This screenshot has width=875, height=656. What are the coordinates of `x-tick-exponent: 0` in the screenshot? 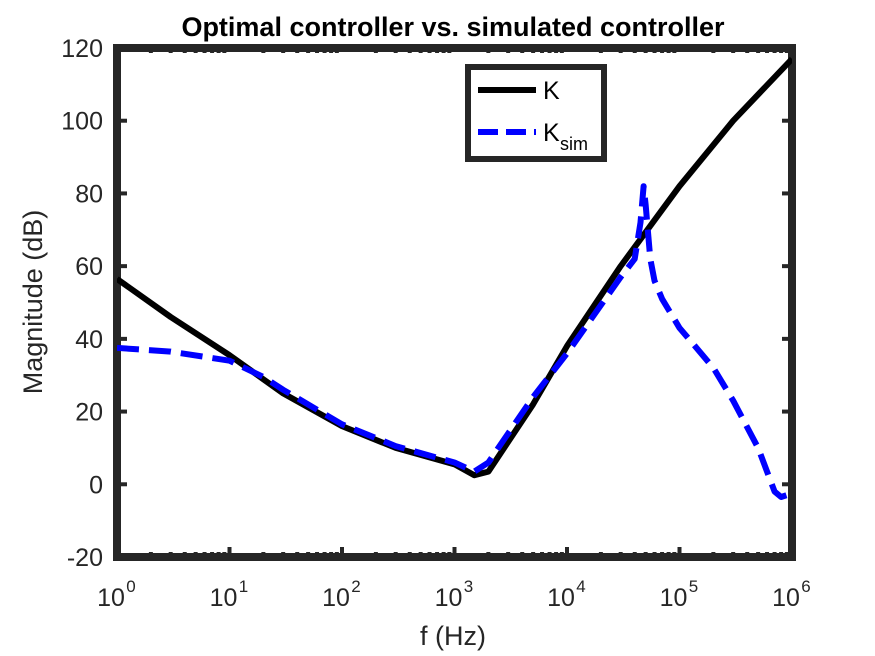 It's located at (130, 586).